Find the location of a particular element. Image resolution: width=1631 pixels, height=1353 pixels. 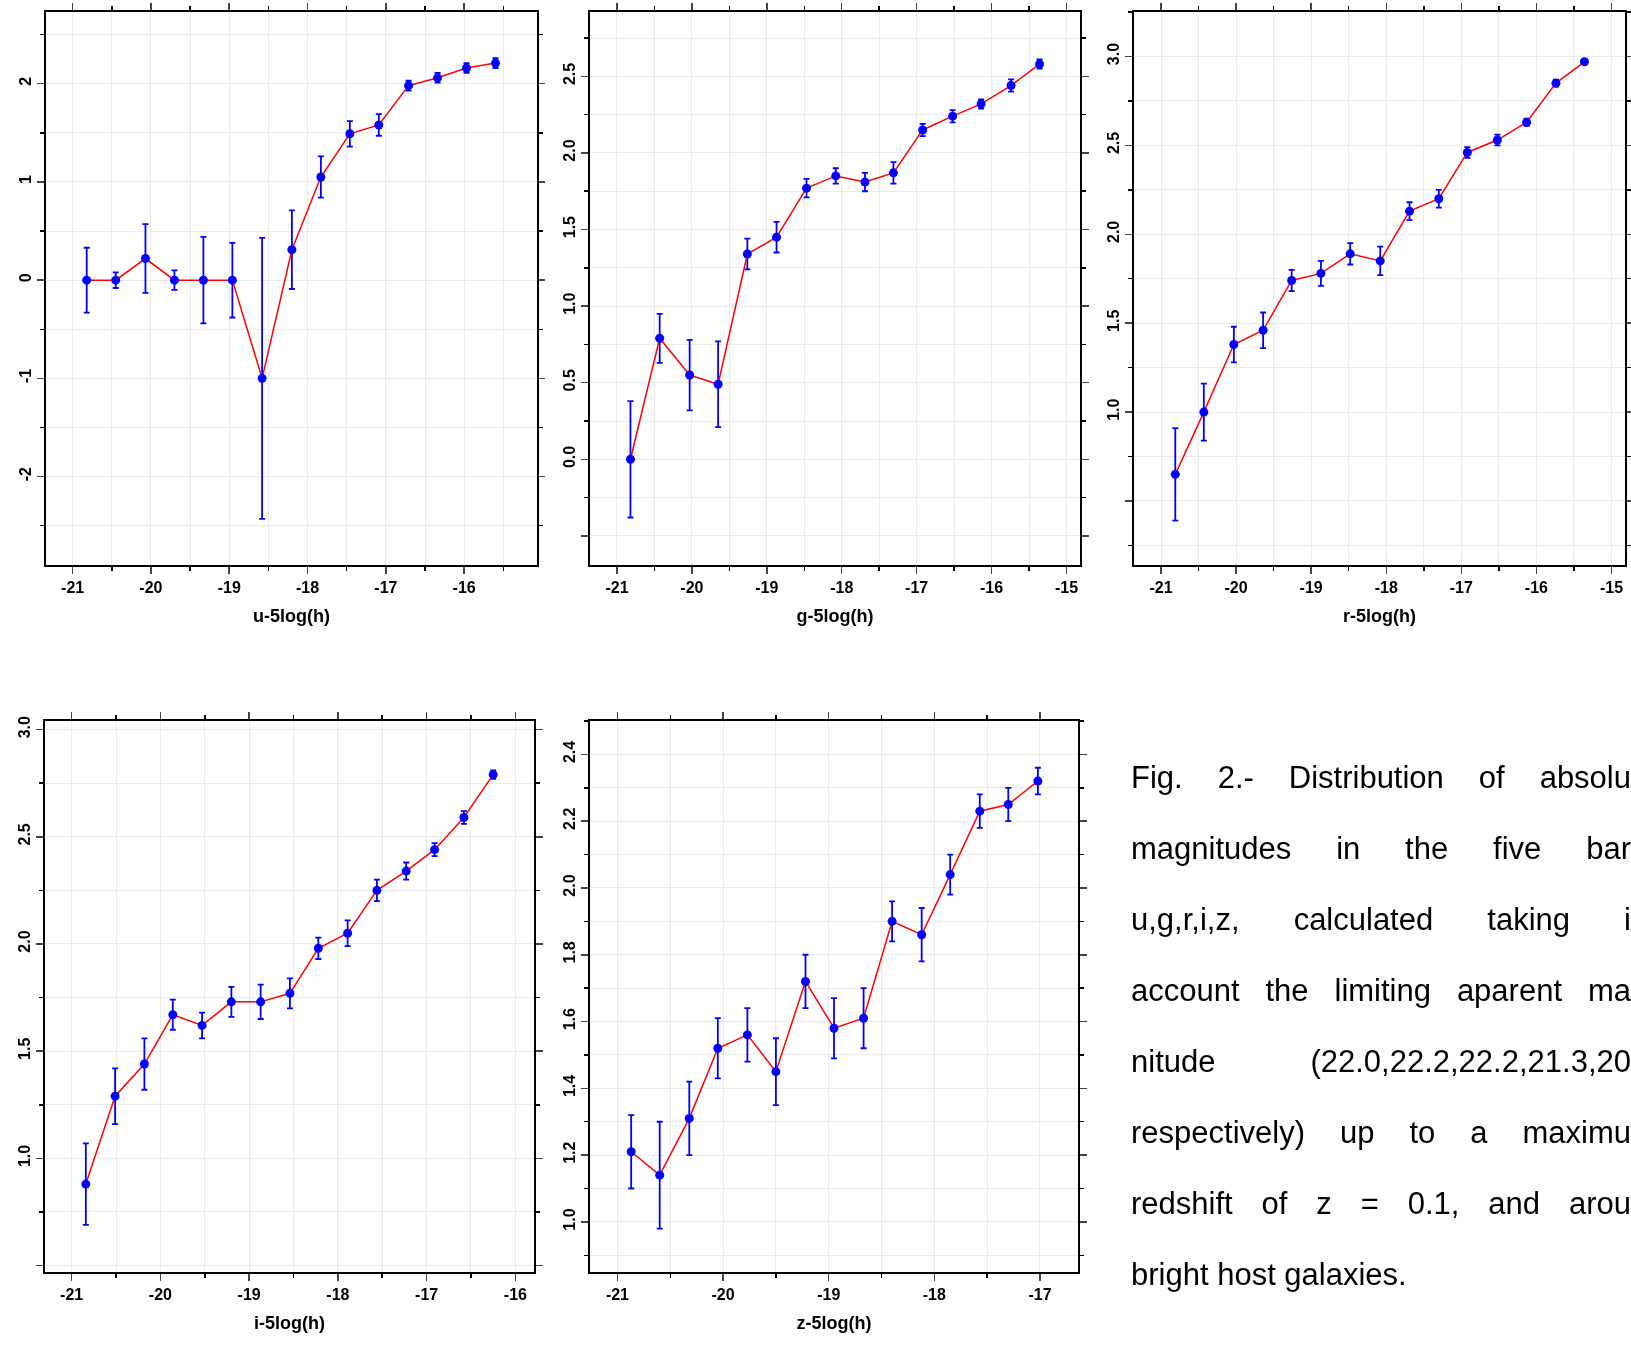

y-tick-label: 2.4 is located at coordinates (569, 752).